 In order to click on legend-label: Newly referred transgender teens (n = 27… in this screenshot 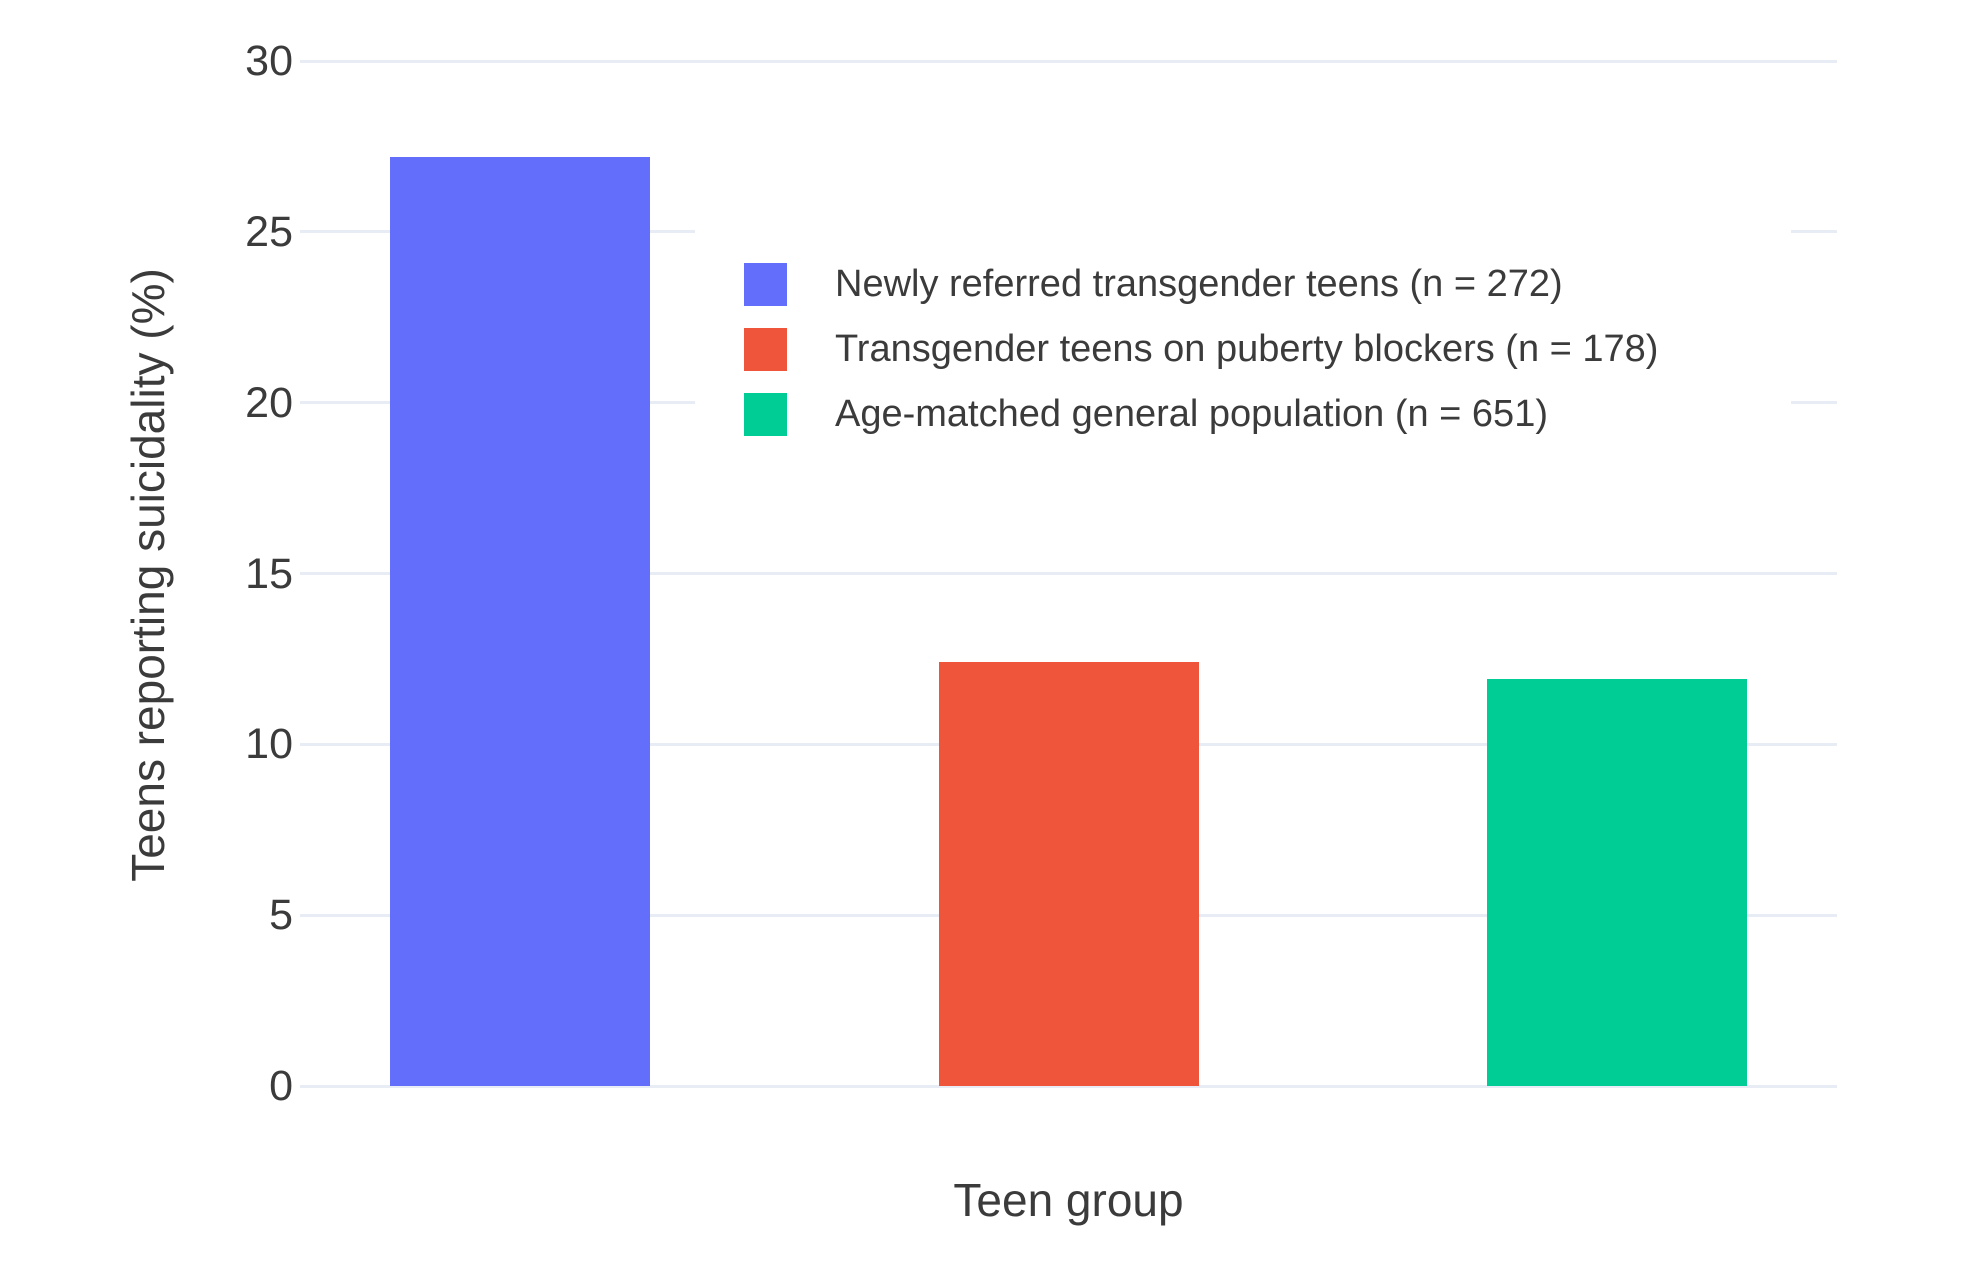, I will do `click(1199, 284)`.